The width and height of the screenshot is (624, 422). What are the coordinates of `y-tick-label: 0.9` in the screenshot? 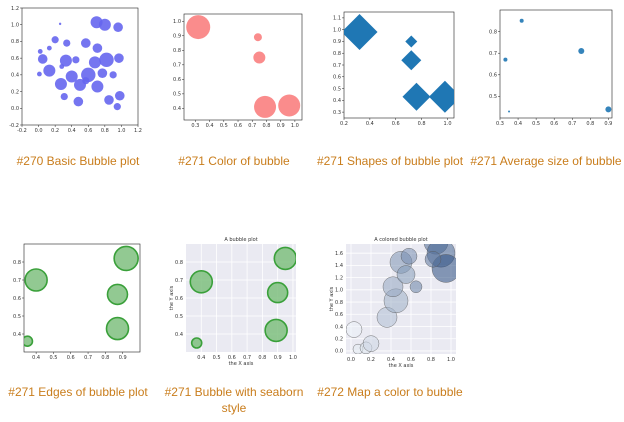 It's located at (177, 37).